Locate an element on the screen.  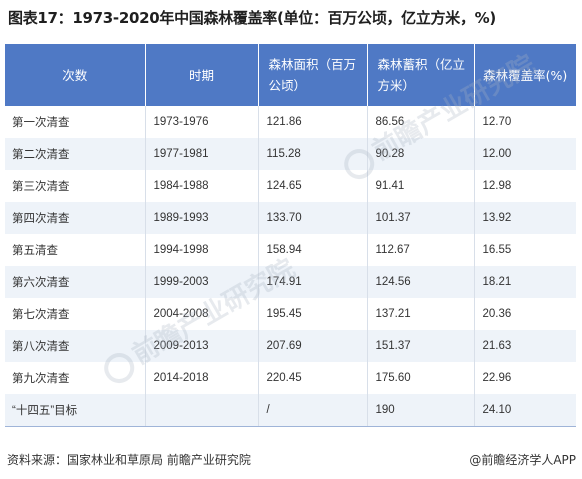
header-period: 时期 is located at coordinates (202, 75).